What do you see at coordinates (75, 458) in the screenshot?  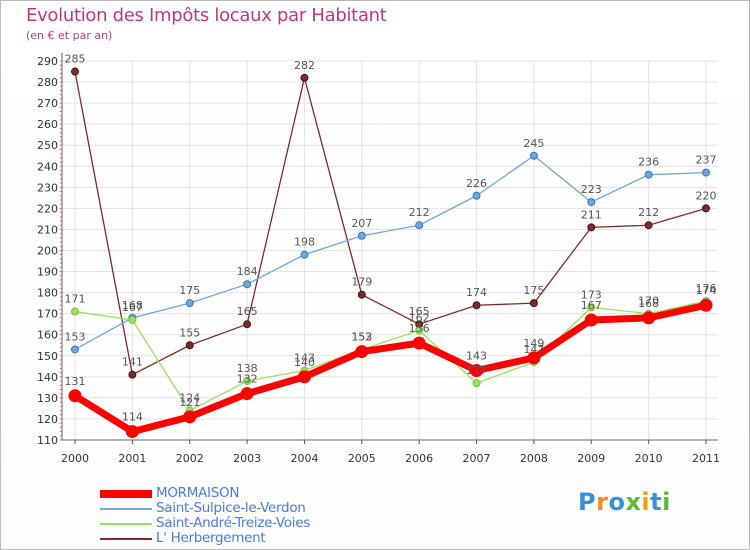 I see `x-tick-label: 2000` at bounding box center [75, 458].